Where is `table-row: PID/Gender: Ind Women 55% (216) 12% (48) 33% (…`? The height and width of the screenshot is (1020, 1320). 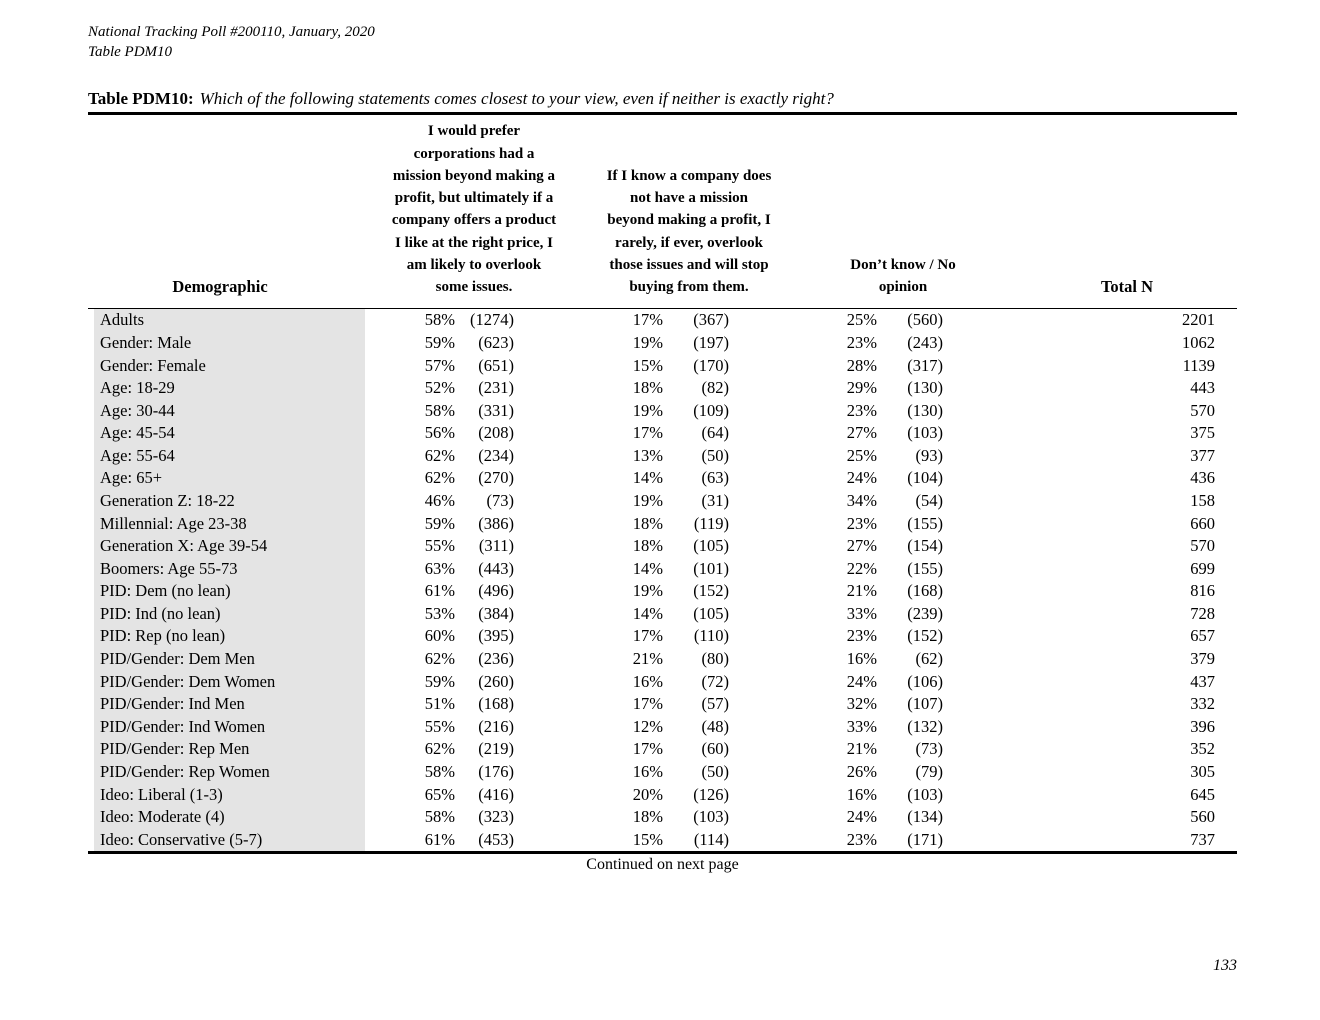 table-row: PID/Gender: Ind Women 55% (216) 12% (48) 33% (… is located at coordinates (662, 727).